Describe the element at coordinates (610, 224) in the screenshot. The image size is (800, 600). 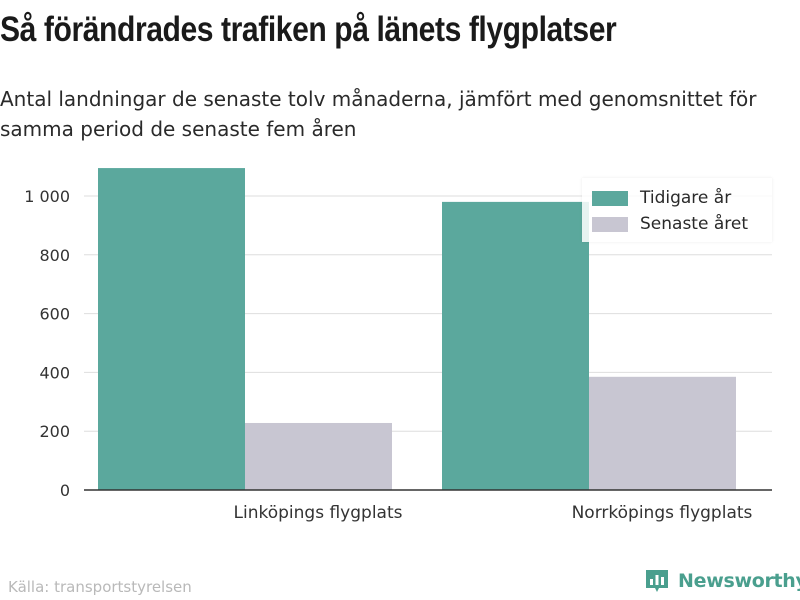
I see `legend-swatch-senaste` at that location.